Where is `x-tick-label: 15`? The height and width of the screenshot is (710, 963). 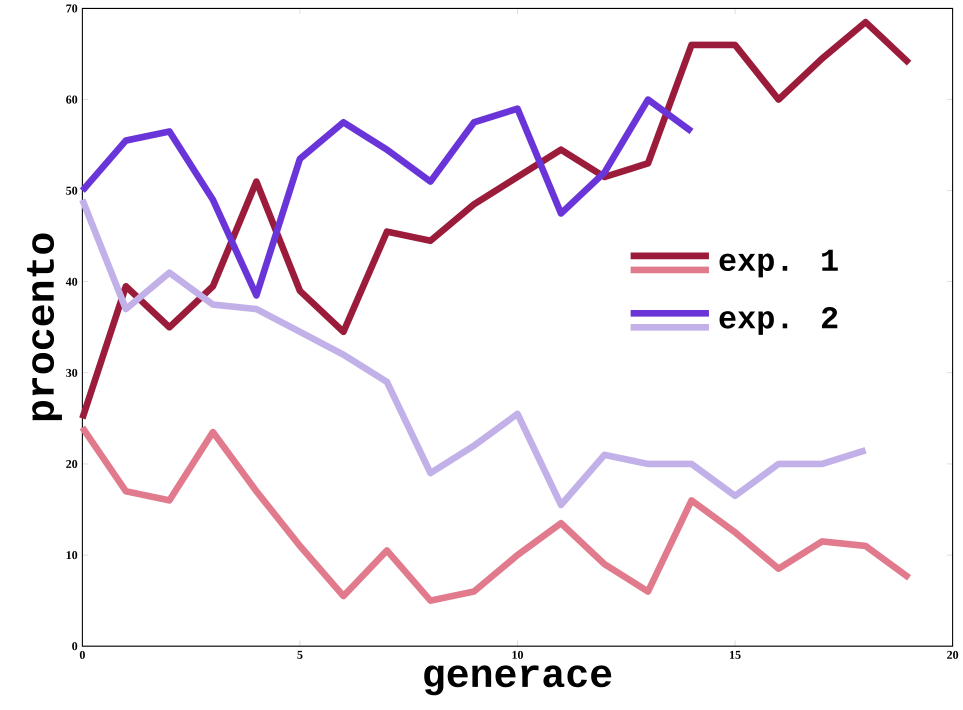
x-tick-label: 15 is located at coordinates (735, 654).